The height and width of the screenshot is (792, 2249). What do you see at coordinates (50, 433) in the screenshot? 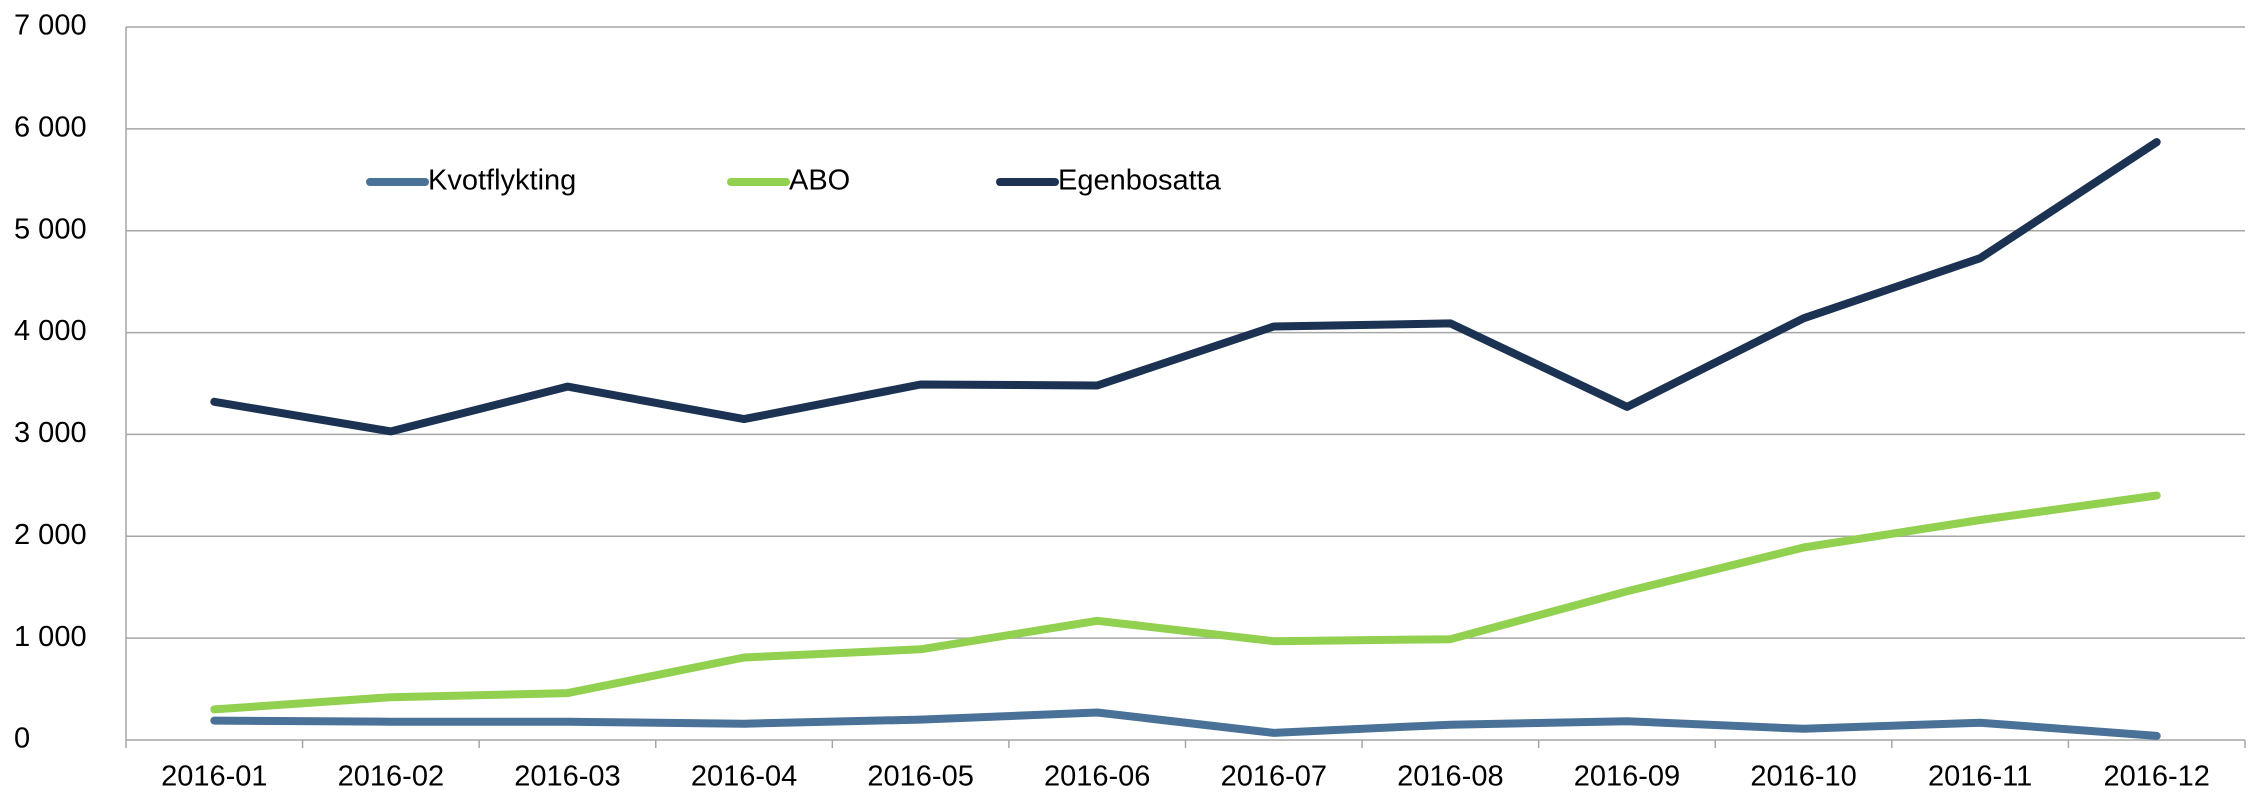
I see `y-tick-label: 3 000` at bounding box center [50, 433].